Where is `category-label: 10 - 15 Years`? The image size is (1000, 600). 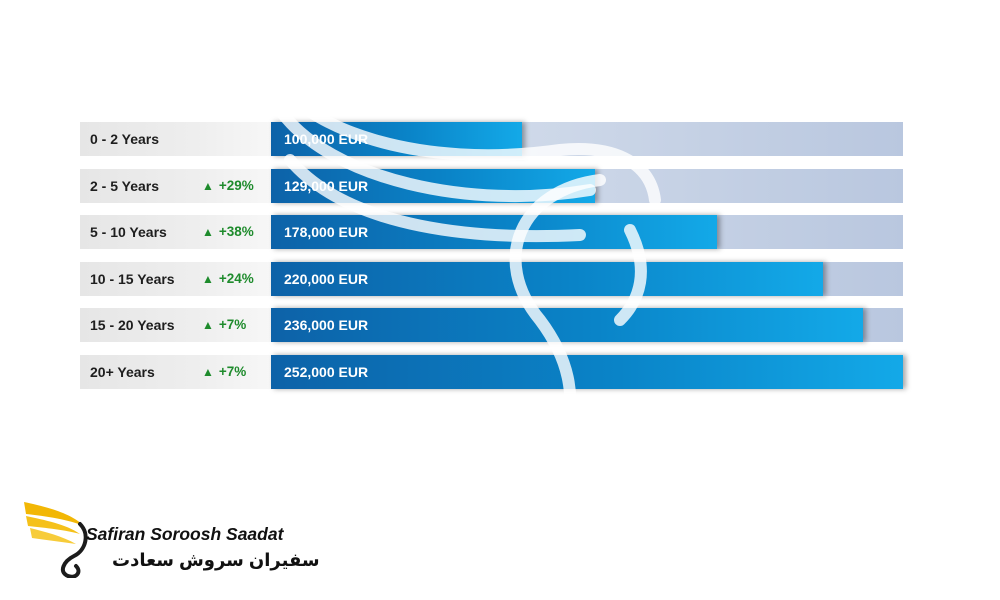 category-label: 10 - 15 Years is located at coordinates (132, 278).